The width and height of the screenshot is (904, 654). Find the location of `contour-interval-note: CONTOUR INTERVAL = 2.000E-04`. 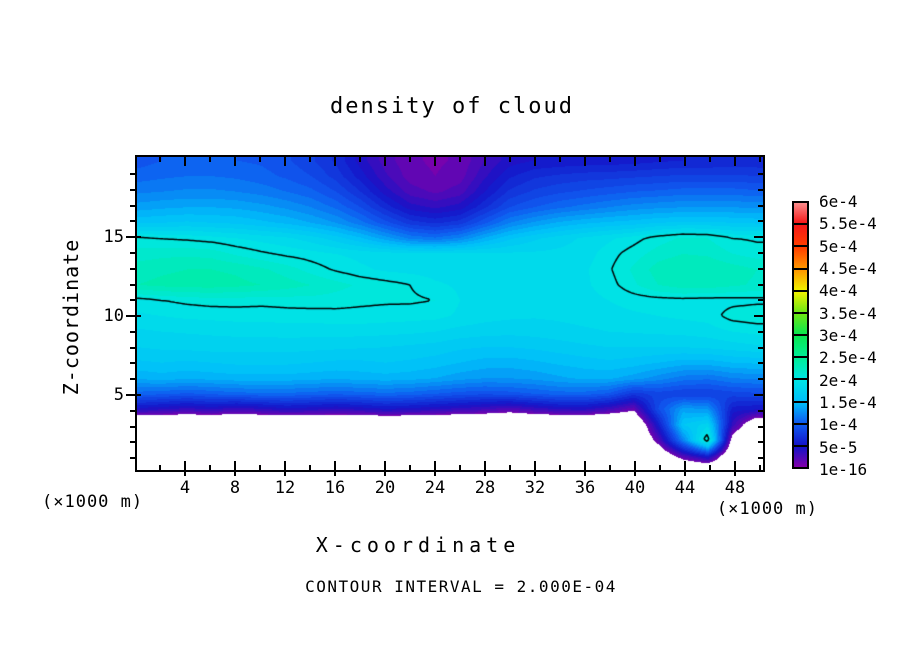

contour-interval-note: CONTOUR INTERVAL = 2.000E-04 is located at coordinates (461, 586).